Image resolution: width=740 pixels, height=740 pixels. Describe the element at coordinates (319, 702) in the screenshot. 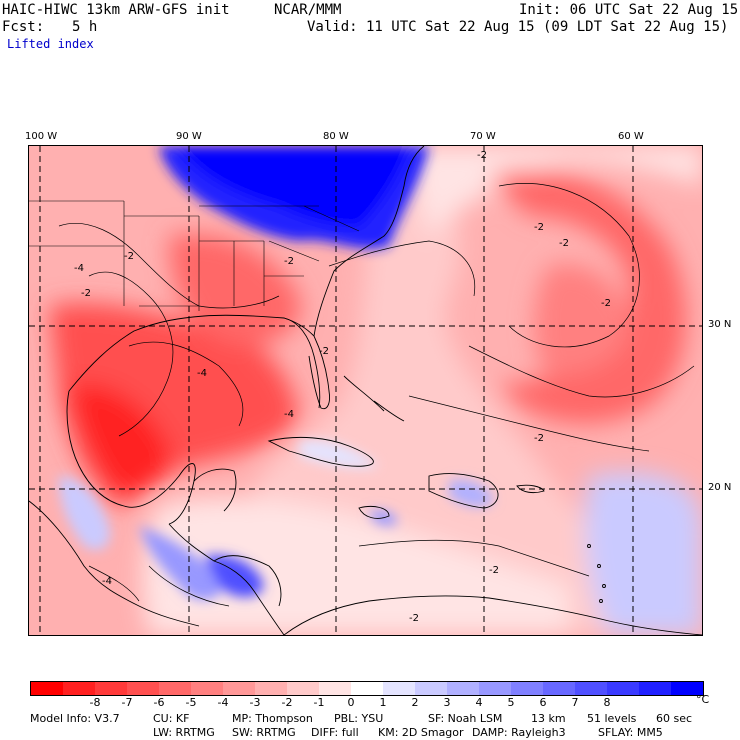

I see `colorbar-tick-label: -1` at that location.